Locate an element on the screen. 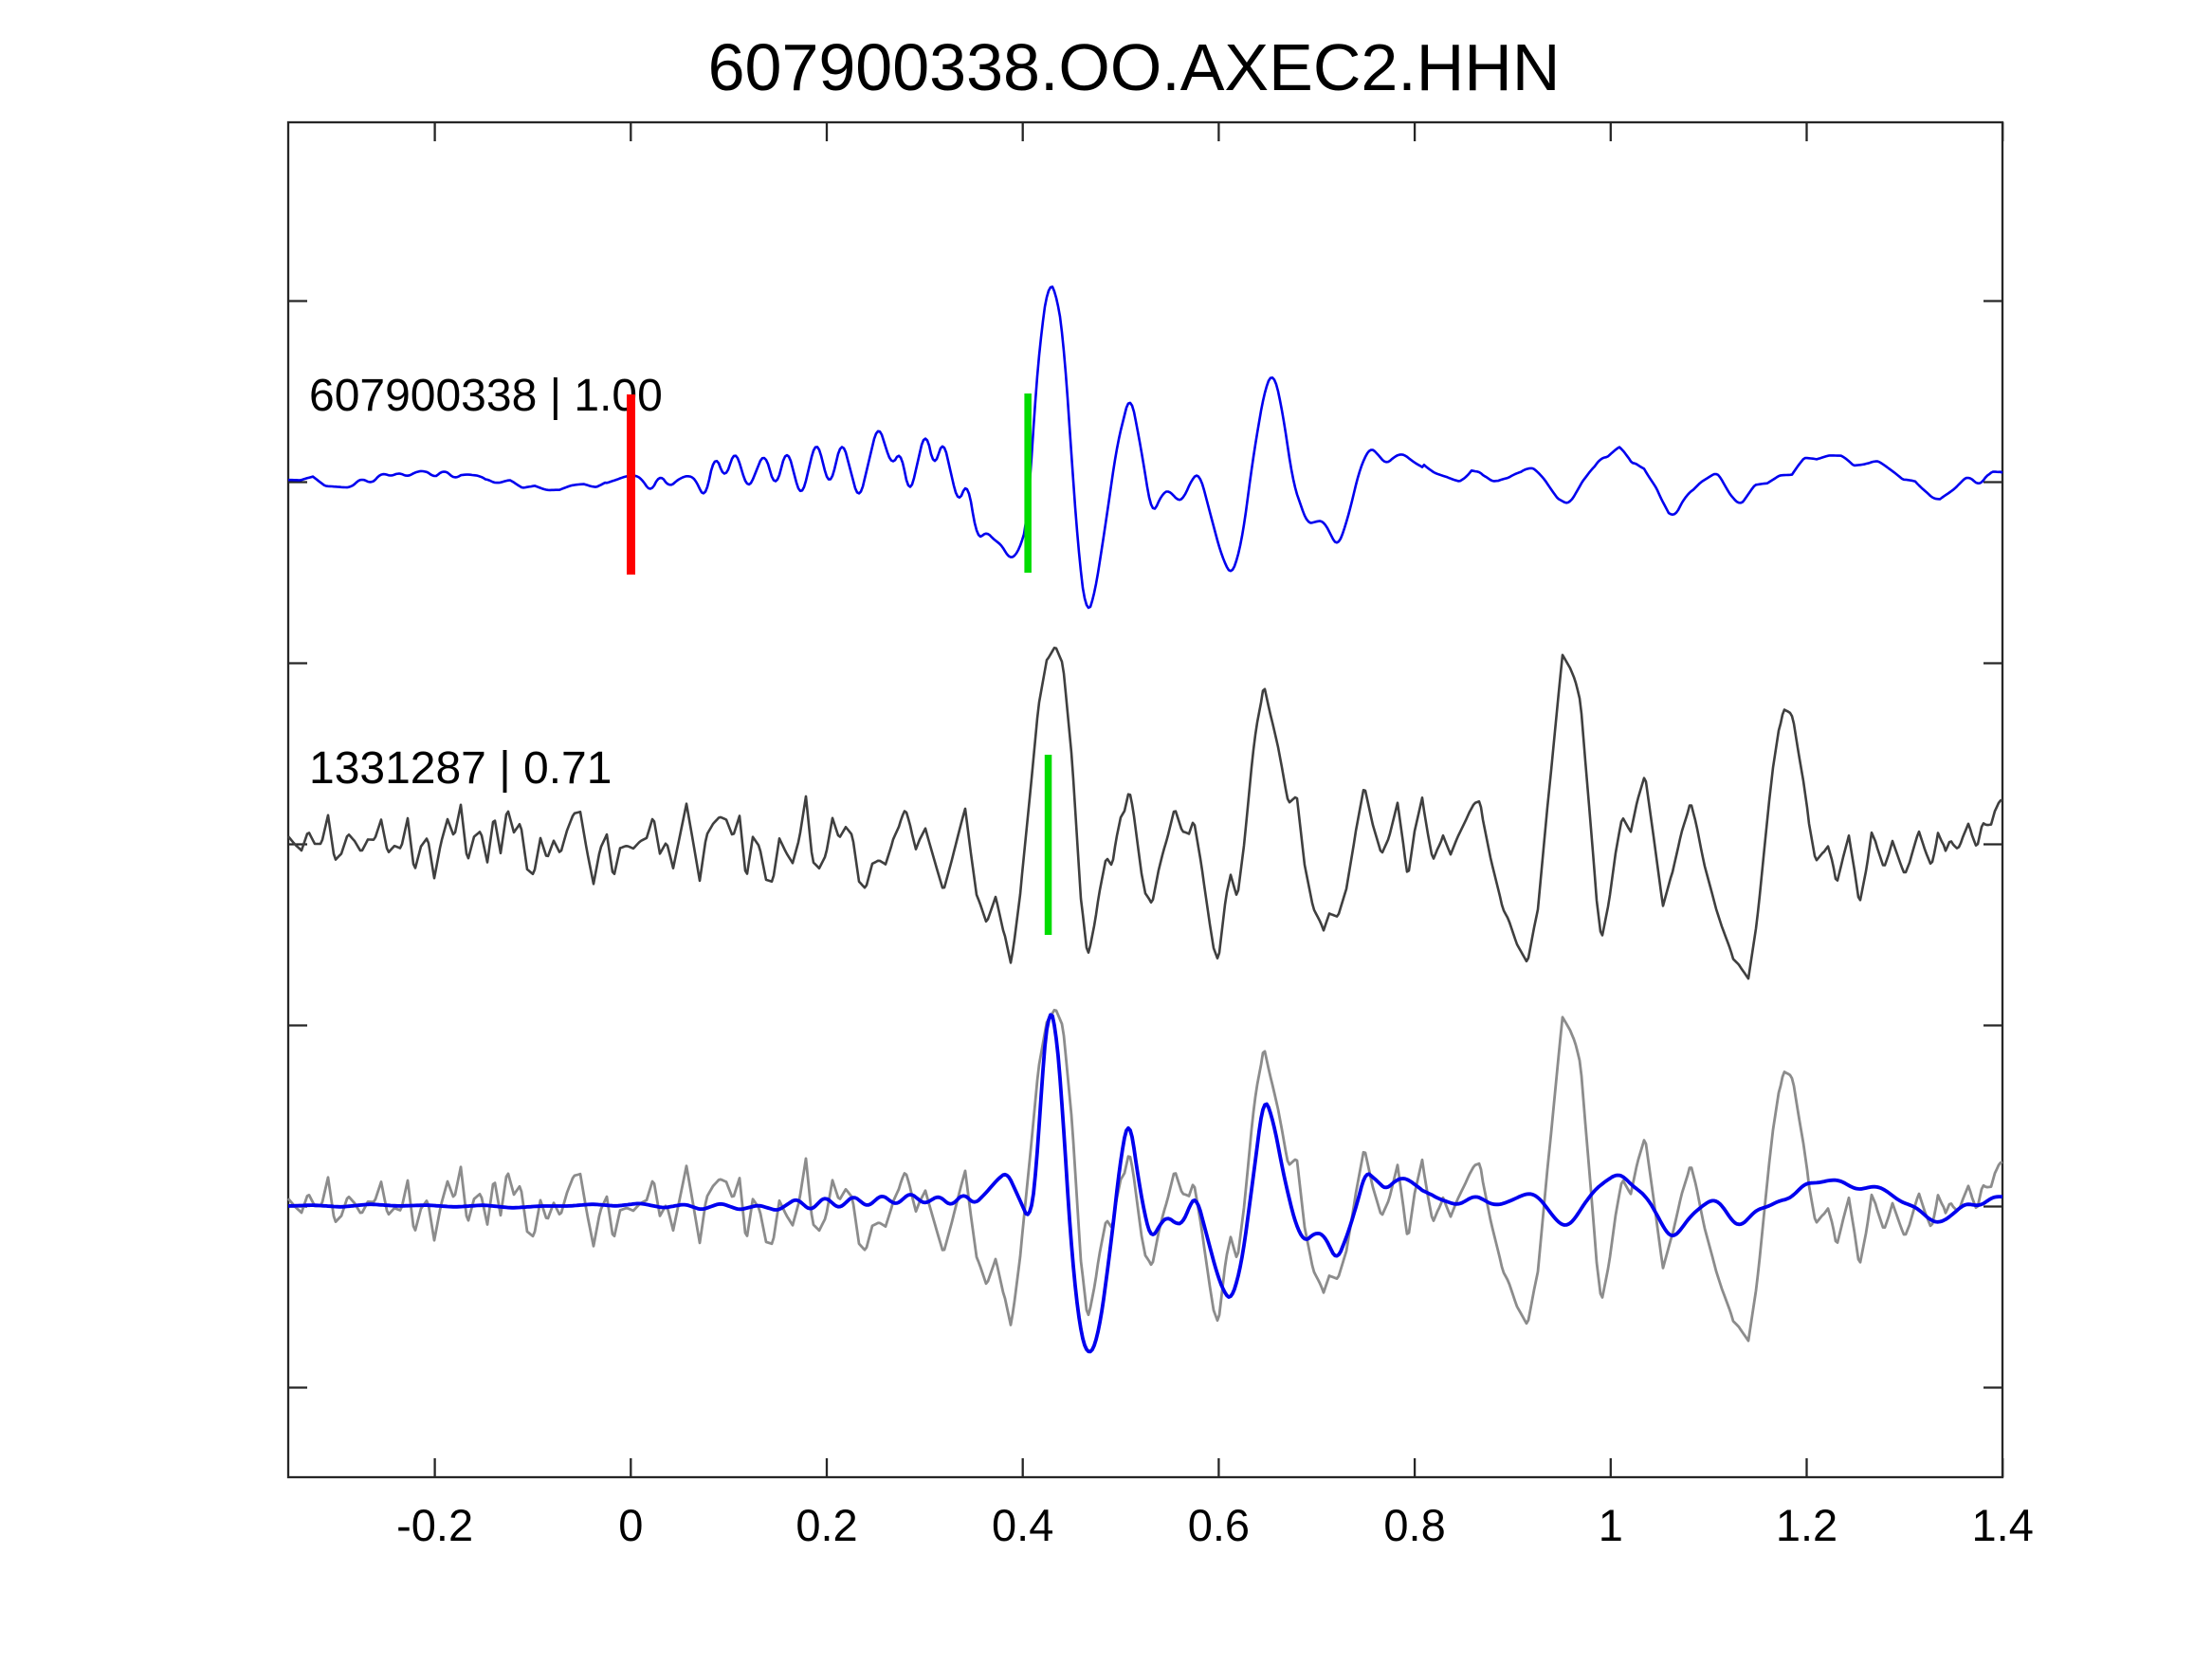  svg-text: 0.4 is located at coordinates (1022, 1525).